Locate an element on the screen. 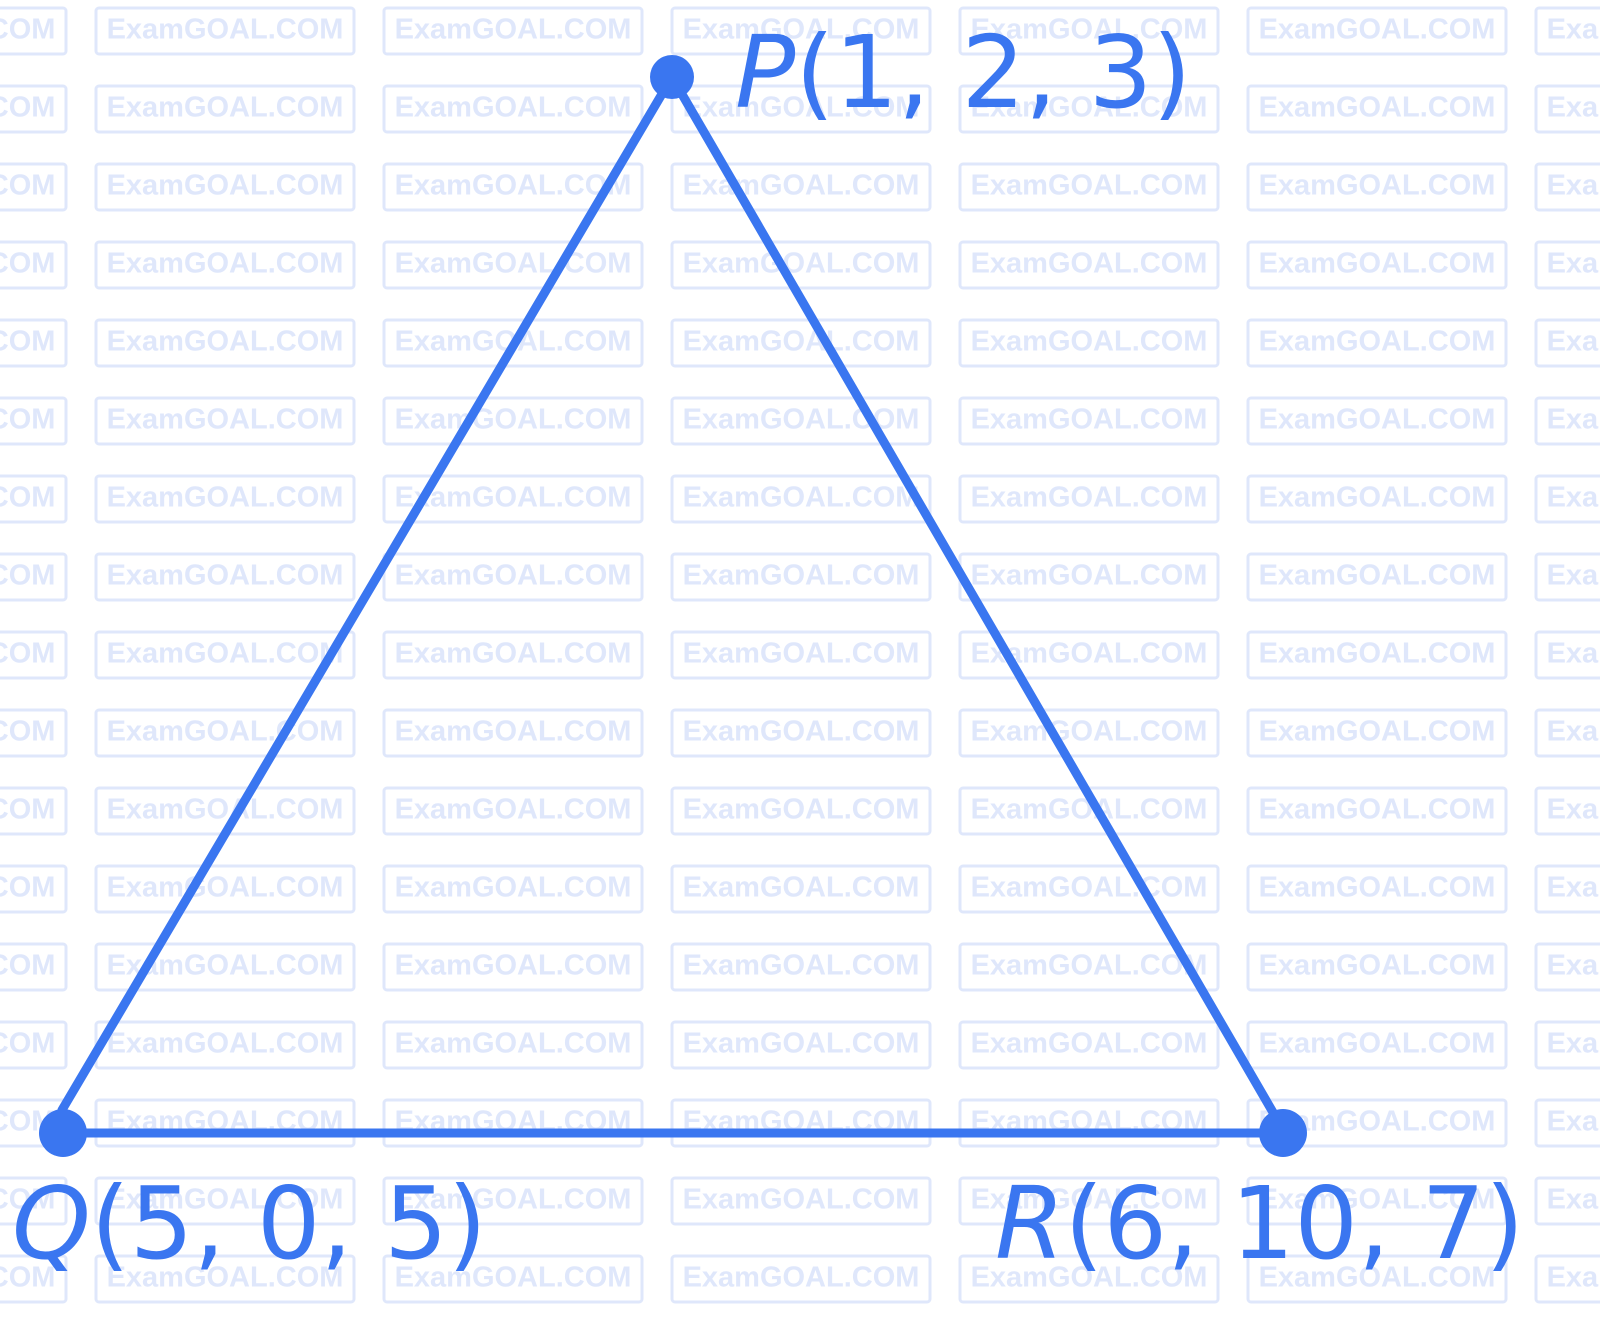 The image size is (1600, 1324). node-name: P is located at coordinates (765, 72).